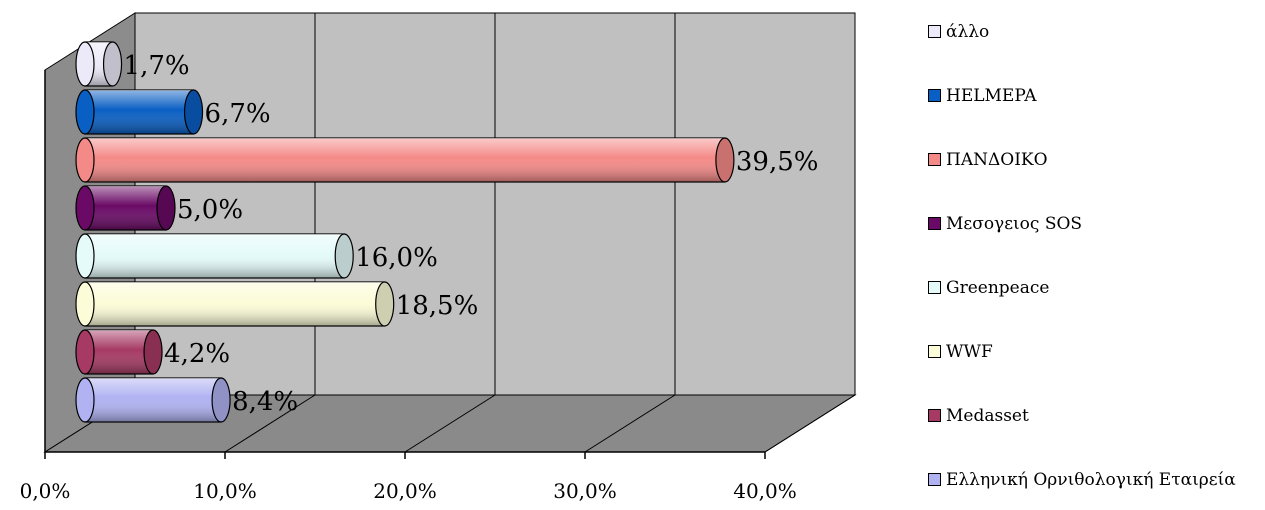  Describe the element at coordinates (1096, 32) in the screenshot. I see `legend-item: άλλο` at that location.